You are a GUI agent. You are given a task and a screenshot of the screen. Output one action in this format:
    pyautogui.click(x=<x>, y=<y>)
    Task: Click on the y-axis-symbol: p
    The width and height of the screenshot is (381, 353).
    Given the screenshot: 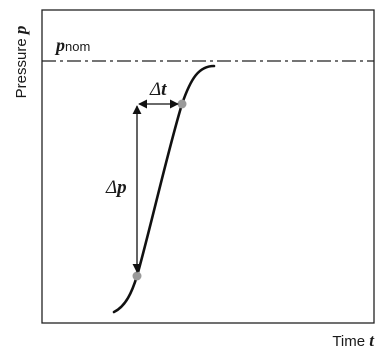 What is the action you would take?
    pyautogui.click(x=20, y=31)
    